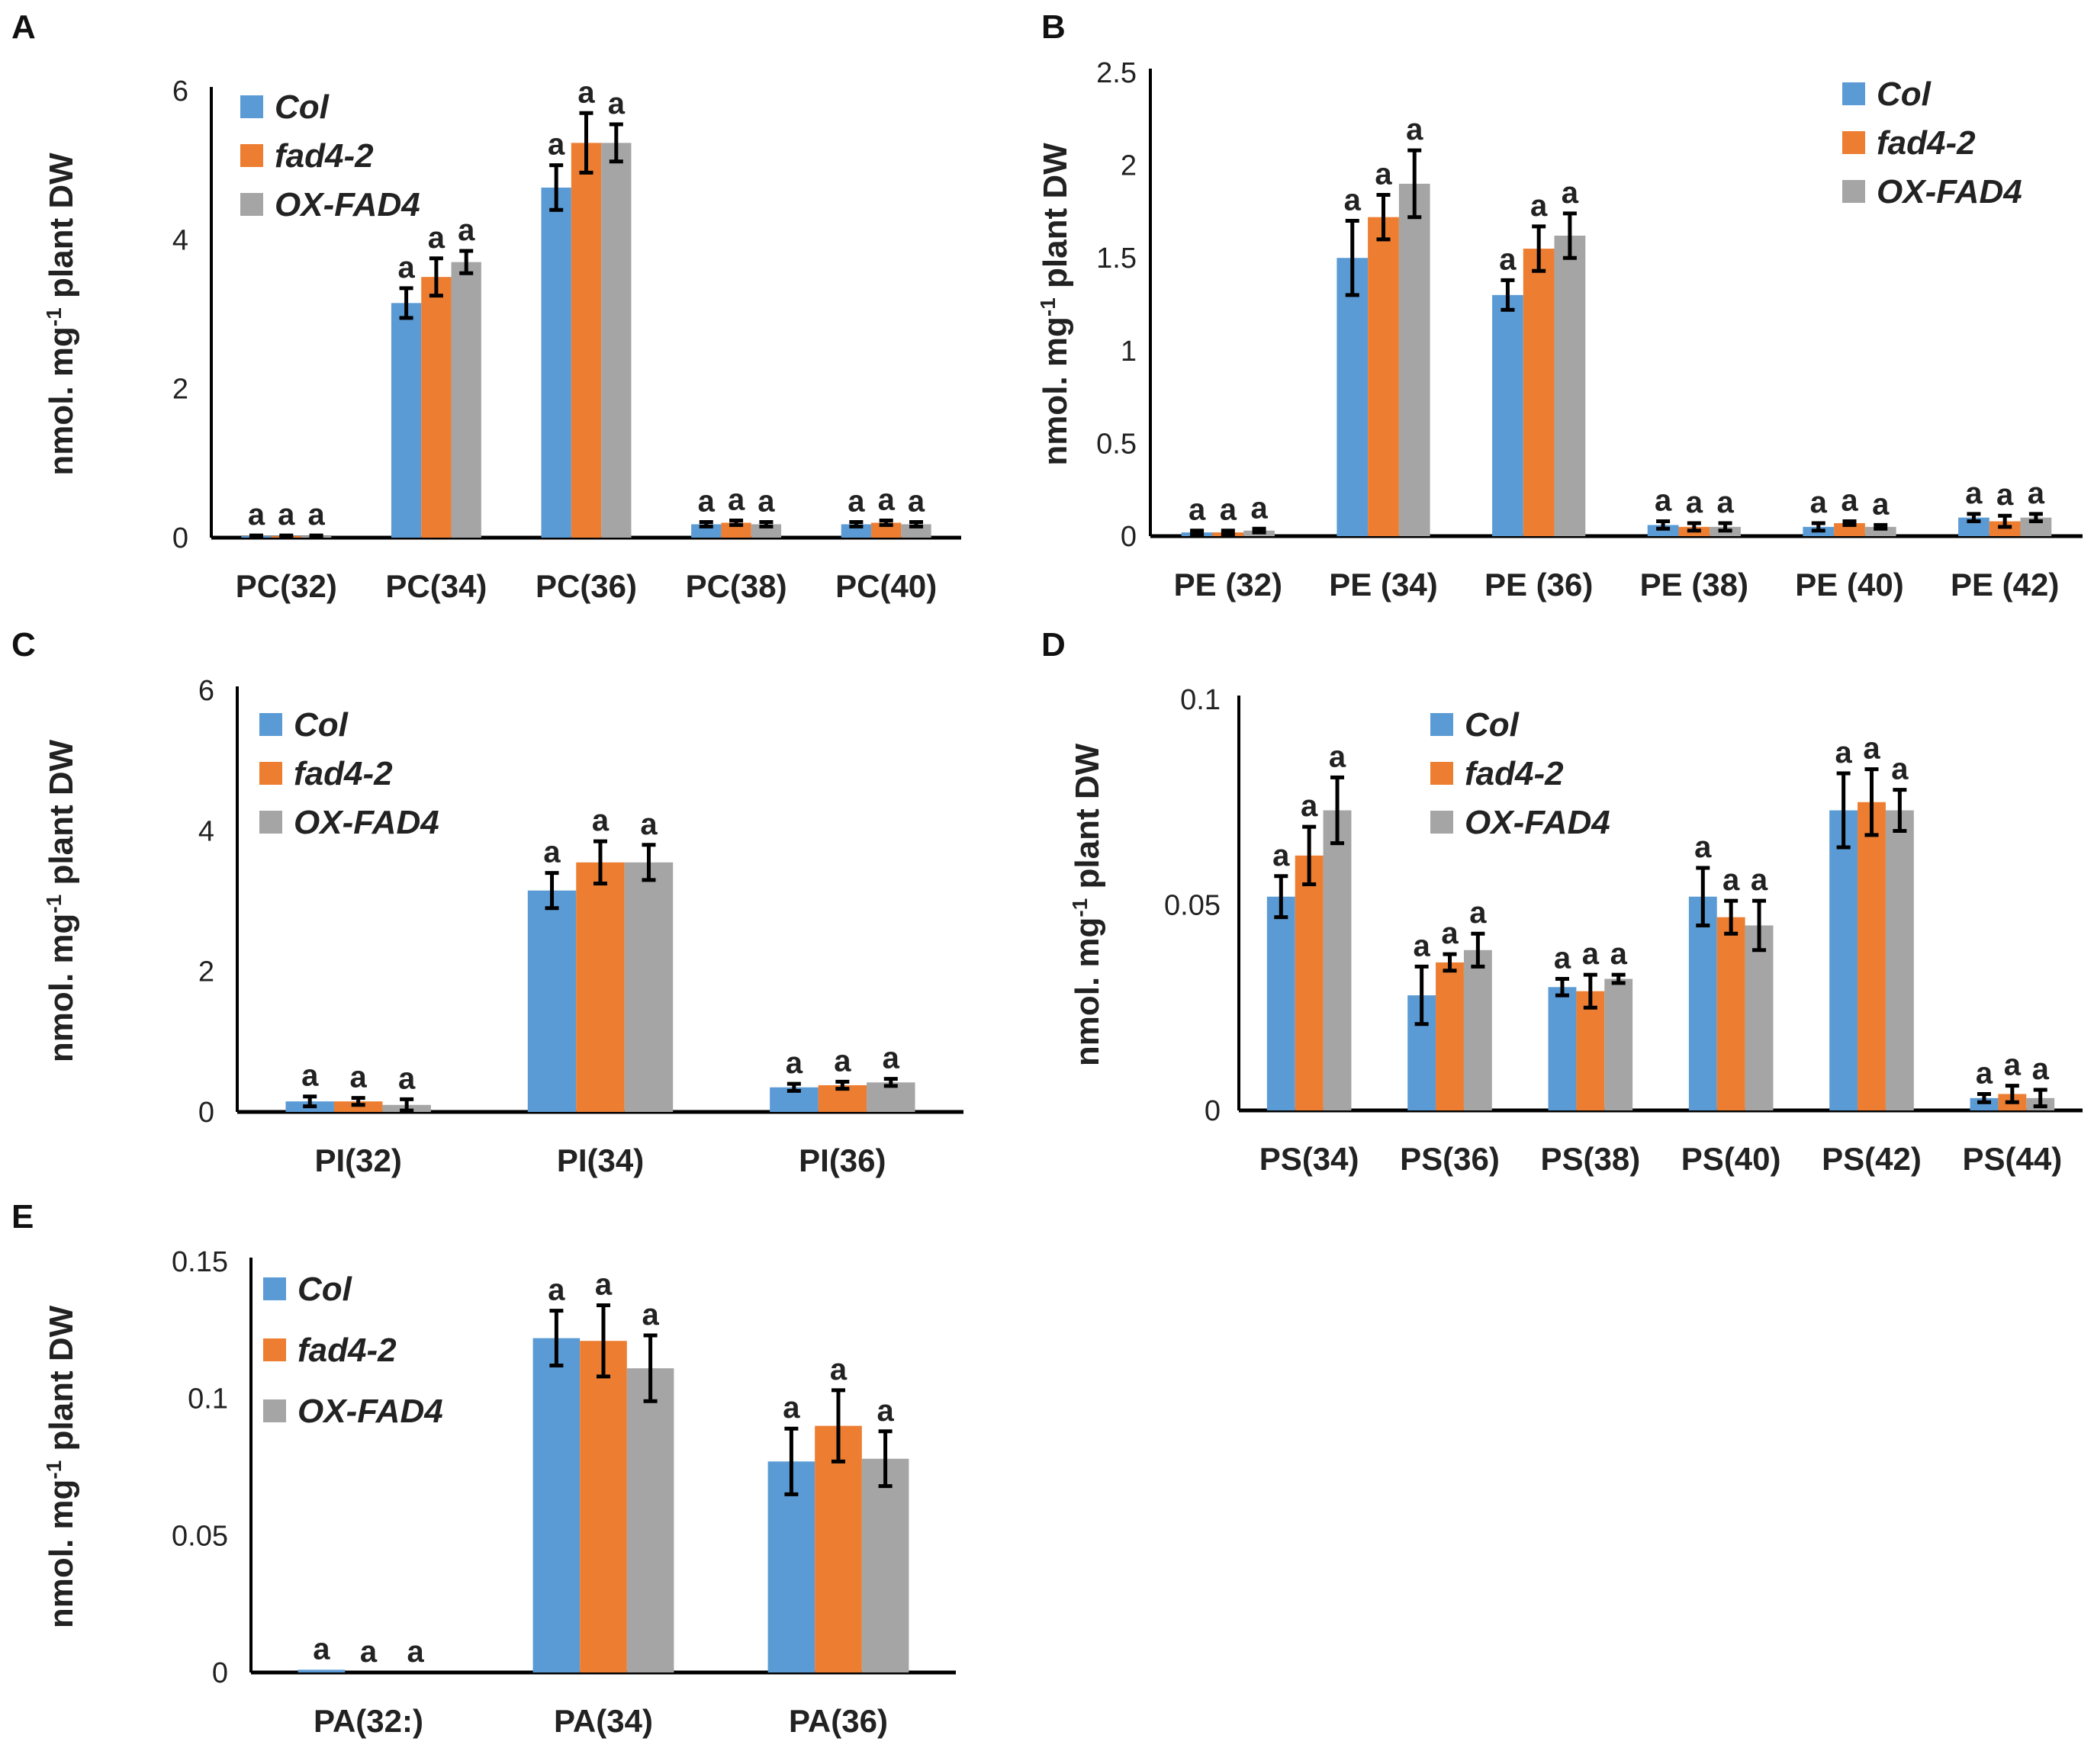 The height and width of the screenshot is (1764, 2094). I want to click on panel-label: A, so click(23, 27).